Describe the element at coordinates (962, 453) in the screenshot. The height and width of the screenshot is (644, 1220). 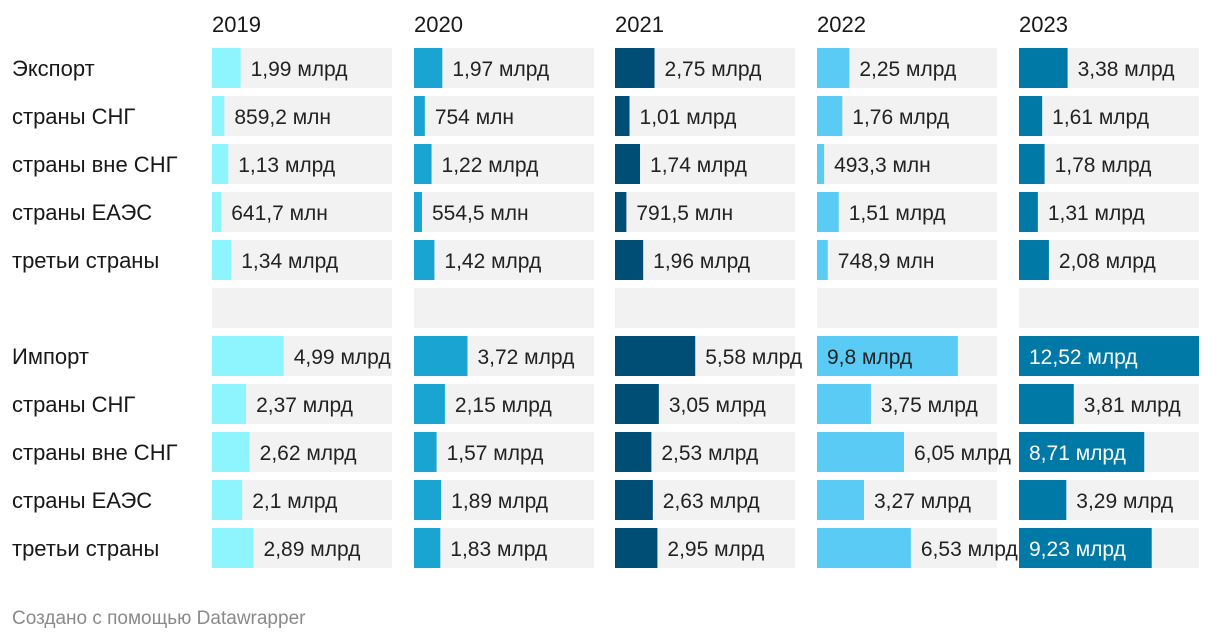
I see `value-label: 6,05 млрд` at that location.